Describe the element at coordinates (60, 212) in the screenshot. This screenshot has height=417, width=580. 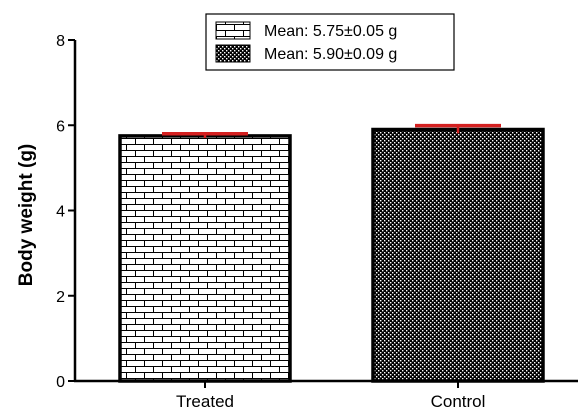
I see `y-tick-label-4: 4` at that location.